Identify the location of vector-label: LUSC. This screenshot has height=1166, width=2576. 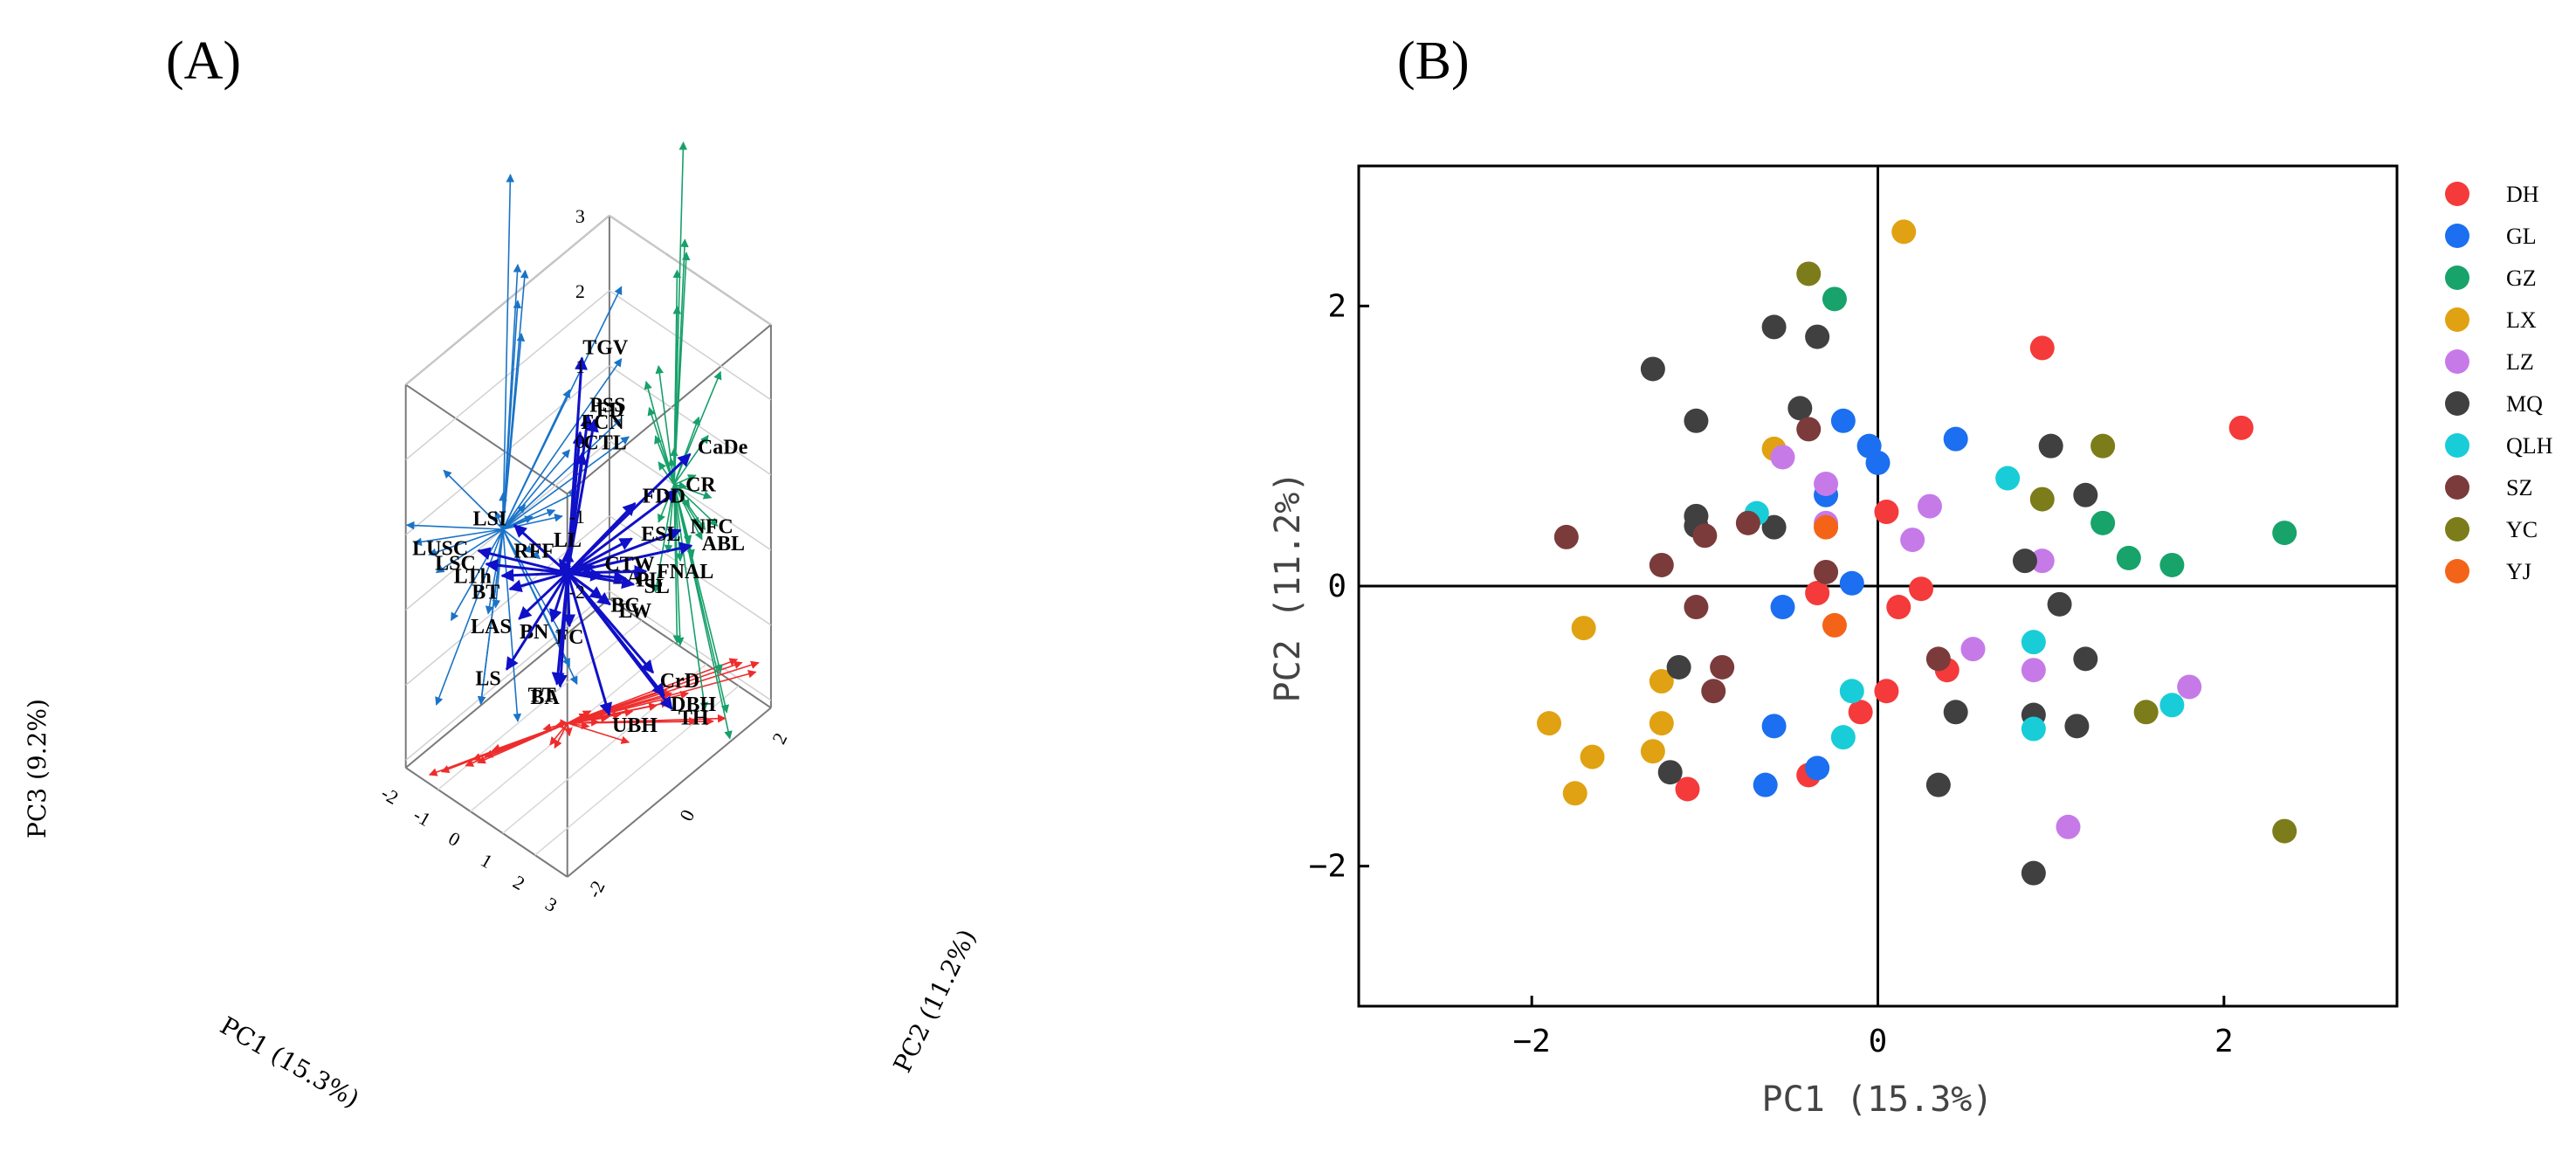
(440, 549).